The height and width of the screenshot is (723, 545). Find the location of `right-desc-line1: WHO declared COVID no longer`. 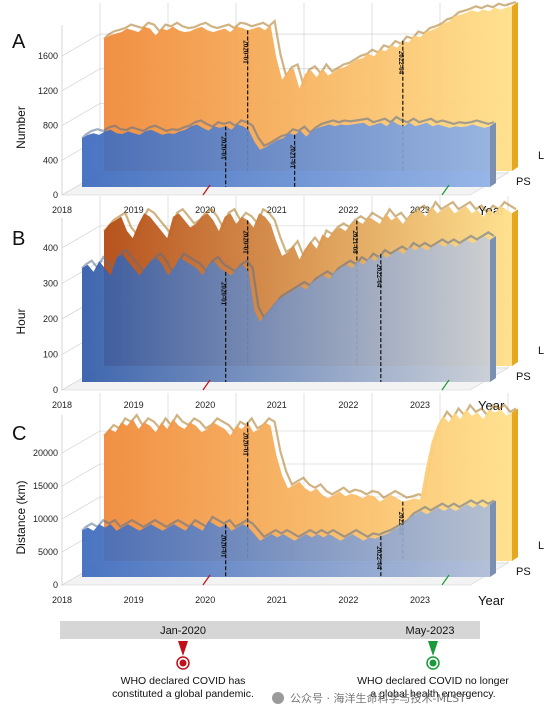

right-desc-line1: WHO declared COVID no longer is located at coordinates (433, 681).